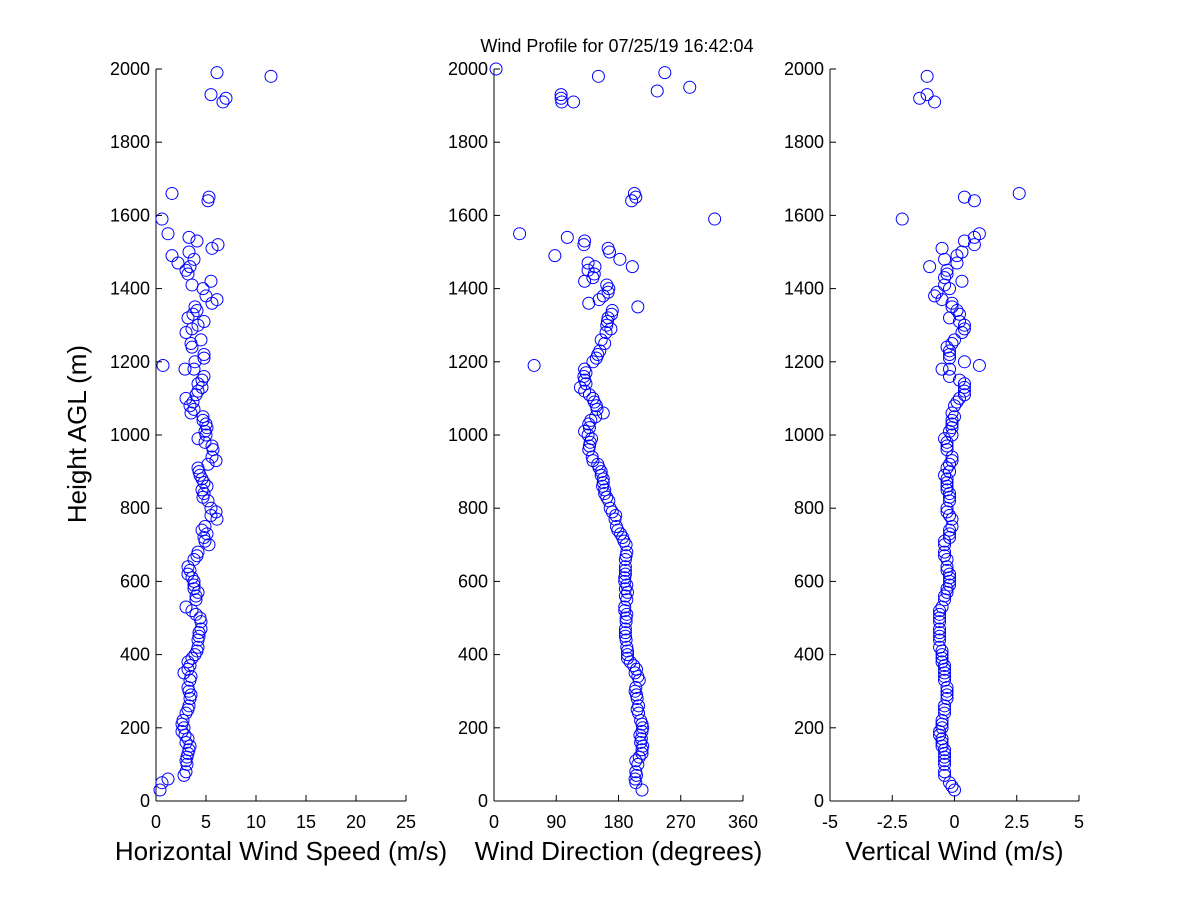 This screenshot has height=900, width=1200. Describe the element at coordinates (743, 822) in the screenshot. I see `x-tick-label: 360` at that location.